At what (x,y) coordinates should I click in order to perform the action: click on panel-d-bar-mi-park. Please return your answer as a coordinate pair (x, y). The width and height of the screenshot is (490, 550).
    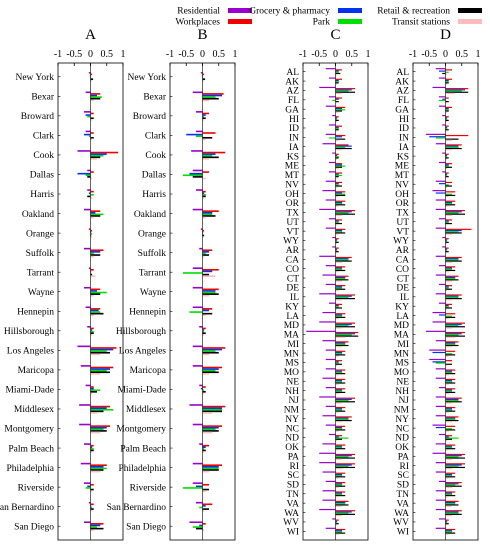
    Looking at the image, I should click on (450, 344).